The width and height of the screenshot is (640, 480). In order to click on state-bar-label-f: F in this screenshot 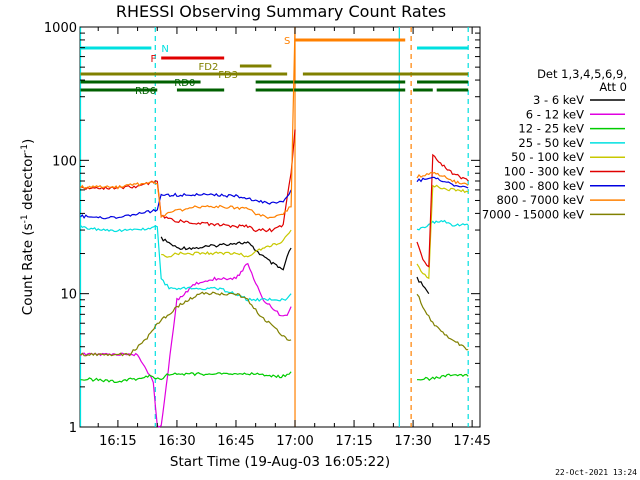, I will do `click(153, 59)`.